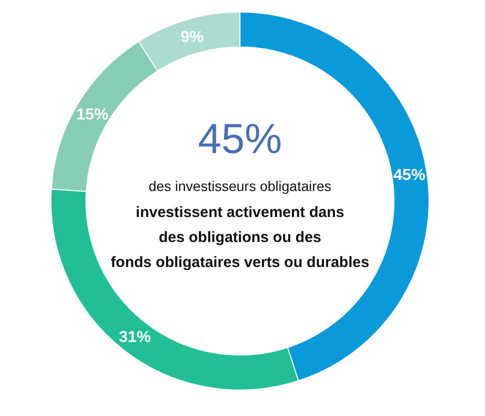  Describe the element at coordinates (92, 115) in the screenshot. I see `data-label: 15%` at that location.